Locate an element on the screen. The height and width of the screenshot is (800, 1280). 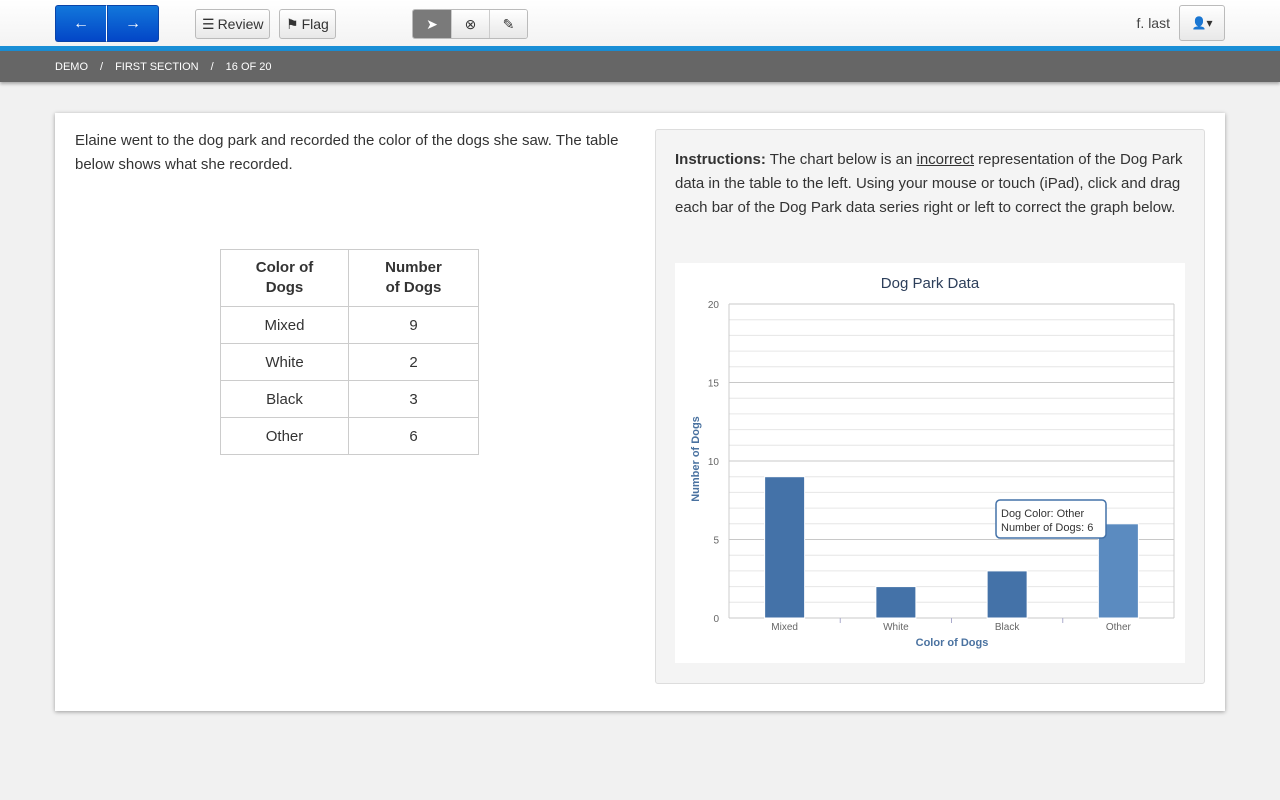
accent-line is located at coordinates (640, 48).